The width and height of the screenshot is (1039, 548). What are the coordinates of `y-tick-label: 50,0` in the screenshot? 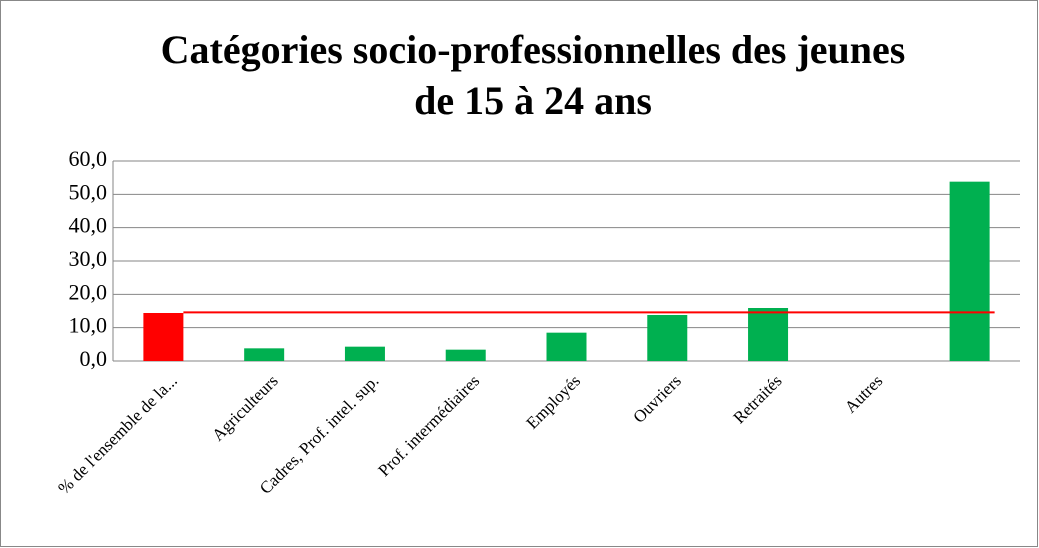 It's located at (88, 191).